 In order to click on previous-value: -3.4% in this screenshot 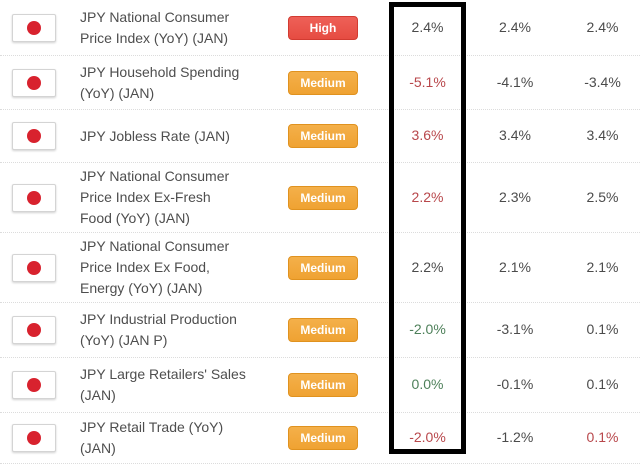, I will do `click(602, 81)`.